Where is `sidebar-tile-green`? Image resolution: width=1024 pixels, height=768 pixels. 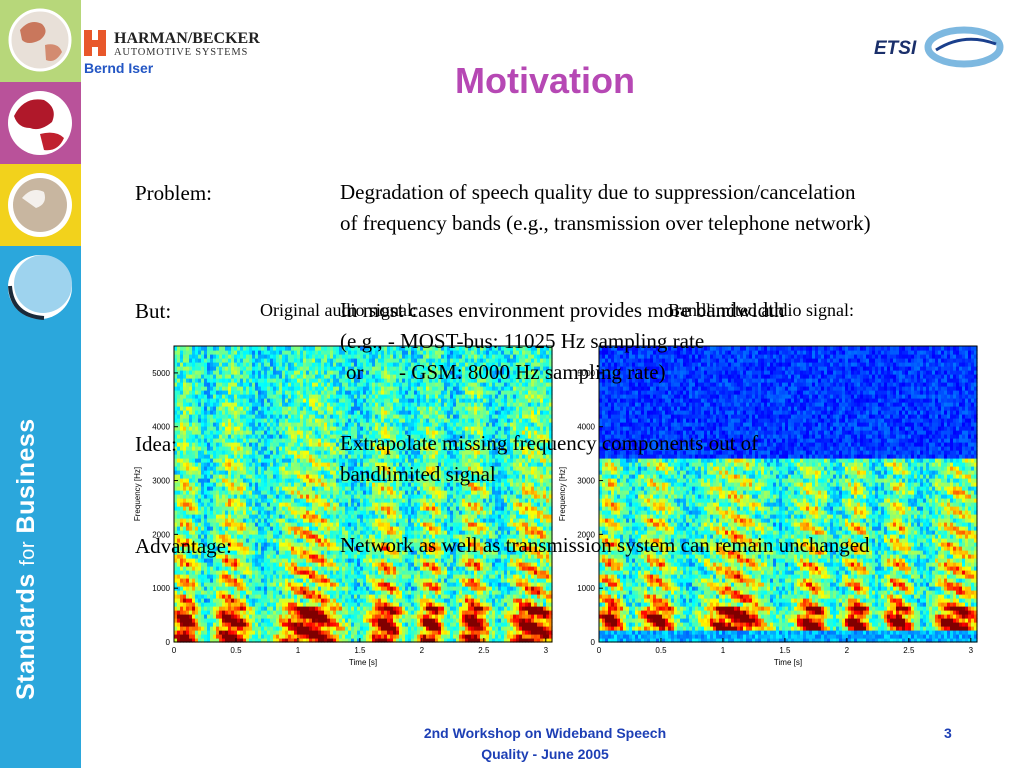 sidebar-tile-green is located at coordinates (40, 41).